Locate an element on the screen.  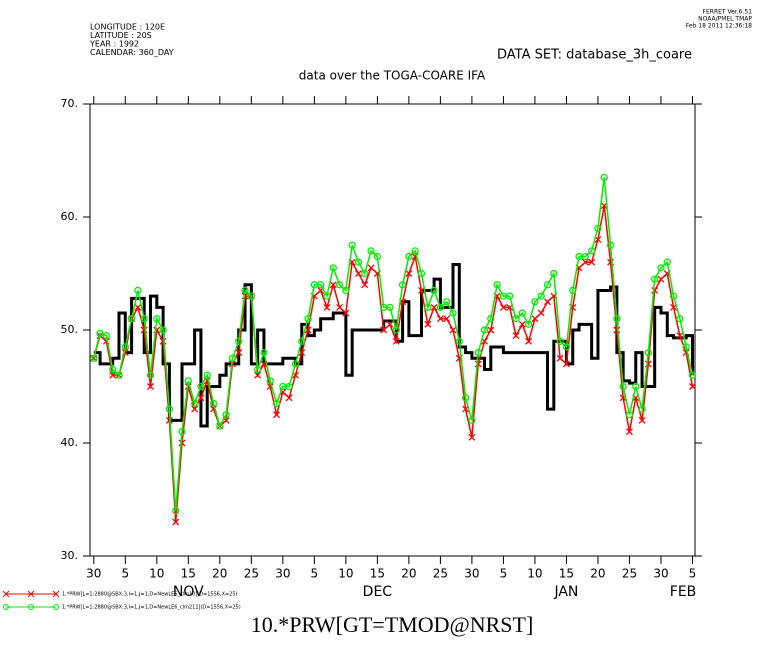
month-label: FEB is located at coordinates (683, 592).